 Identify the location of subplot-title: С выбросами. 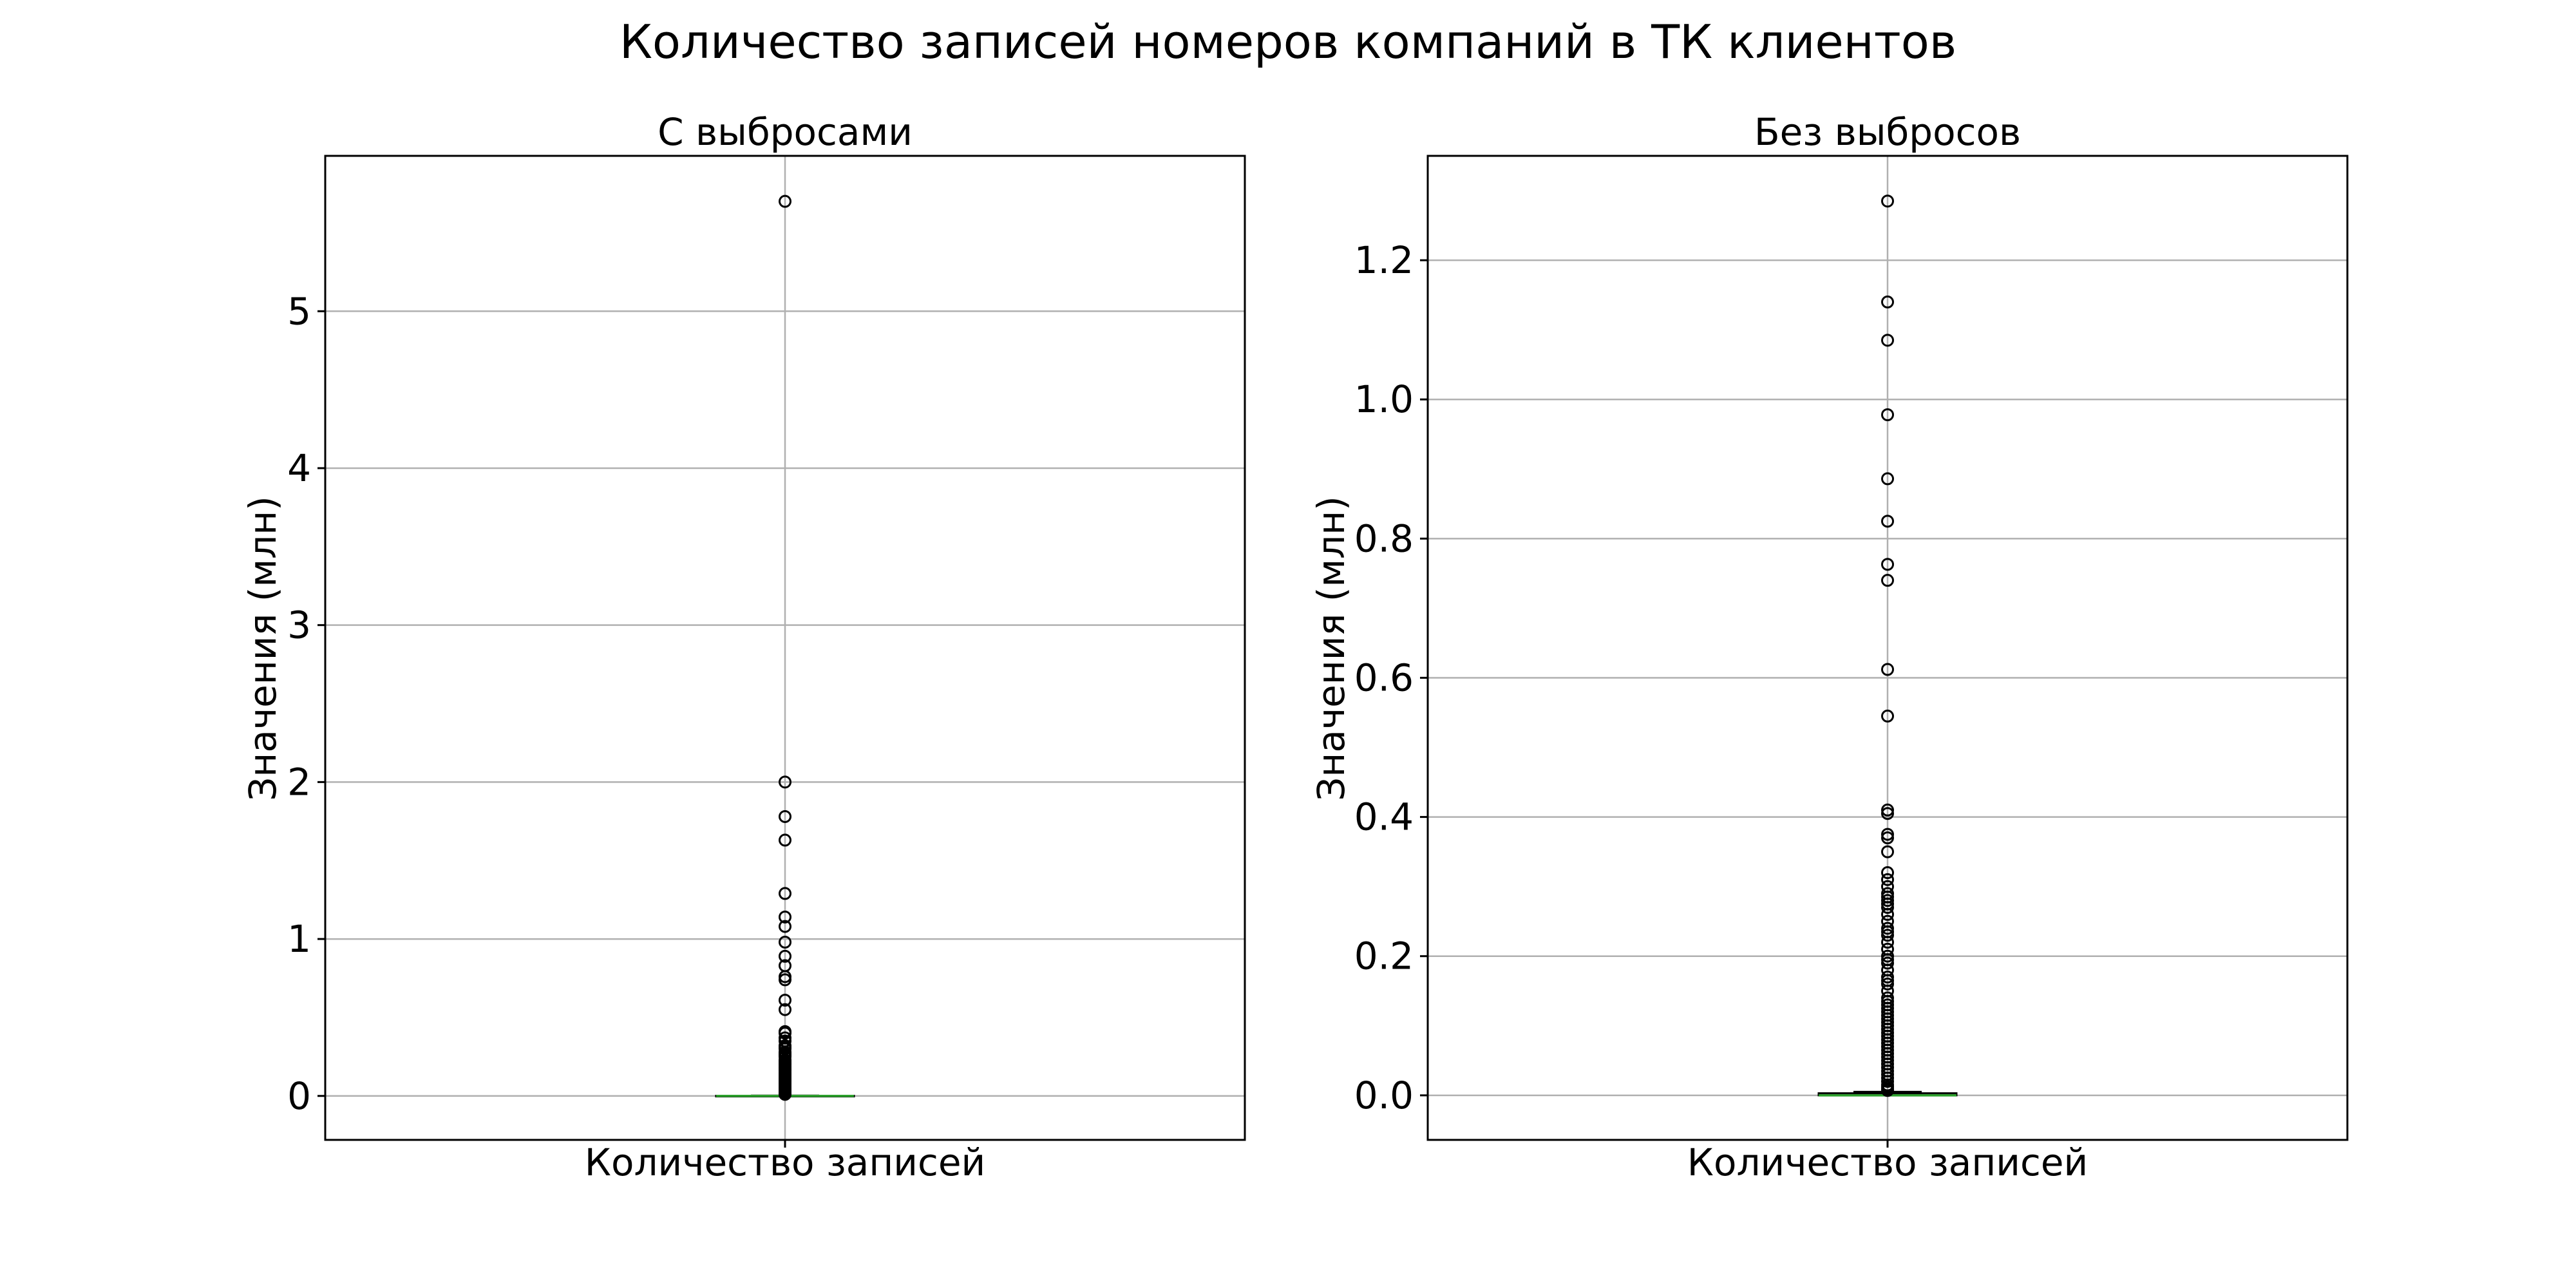
(785, 132).